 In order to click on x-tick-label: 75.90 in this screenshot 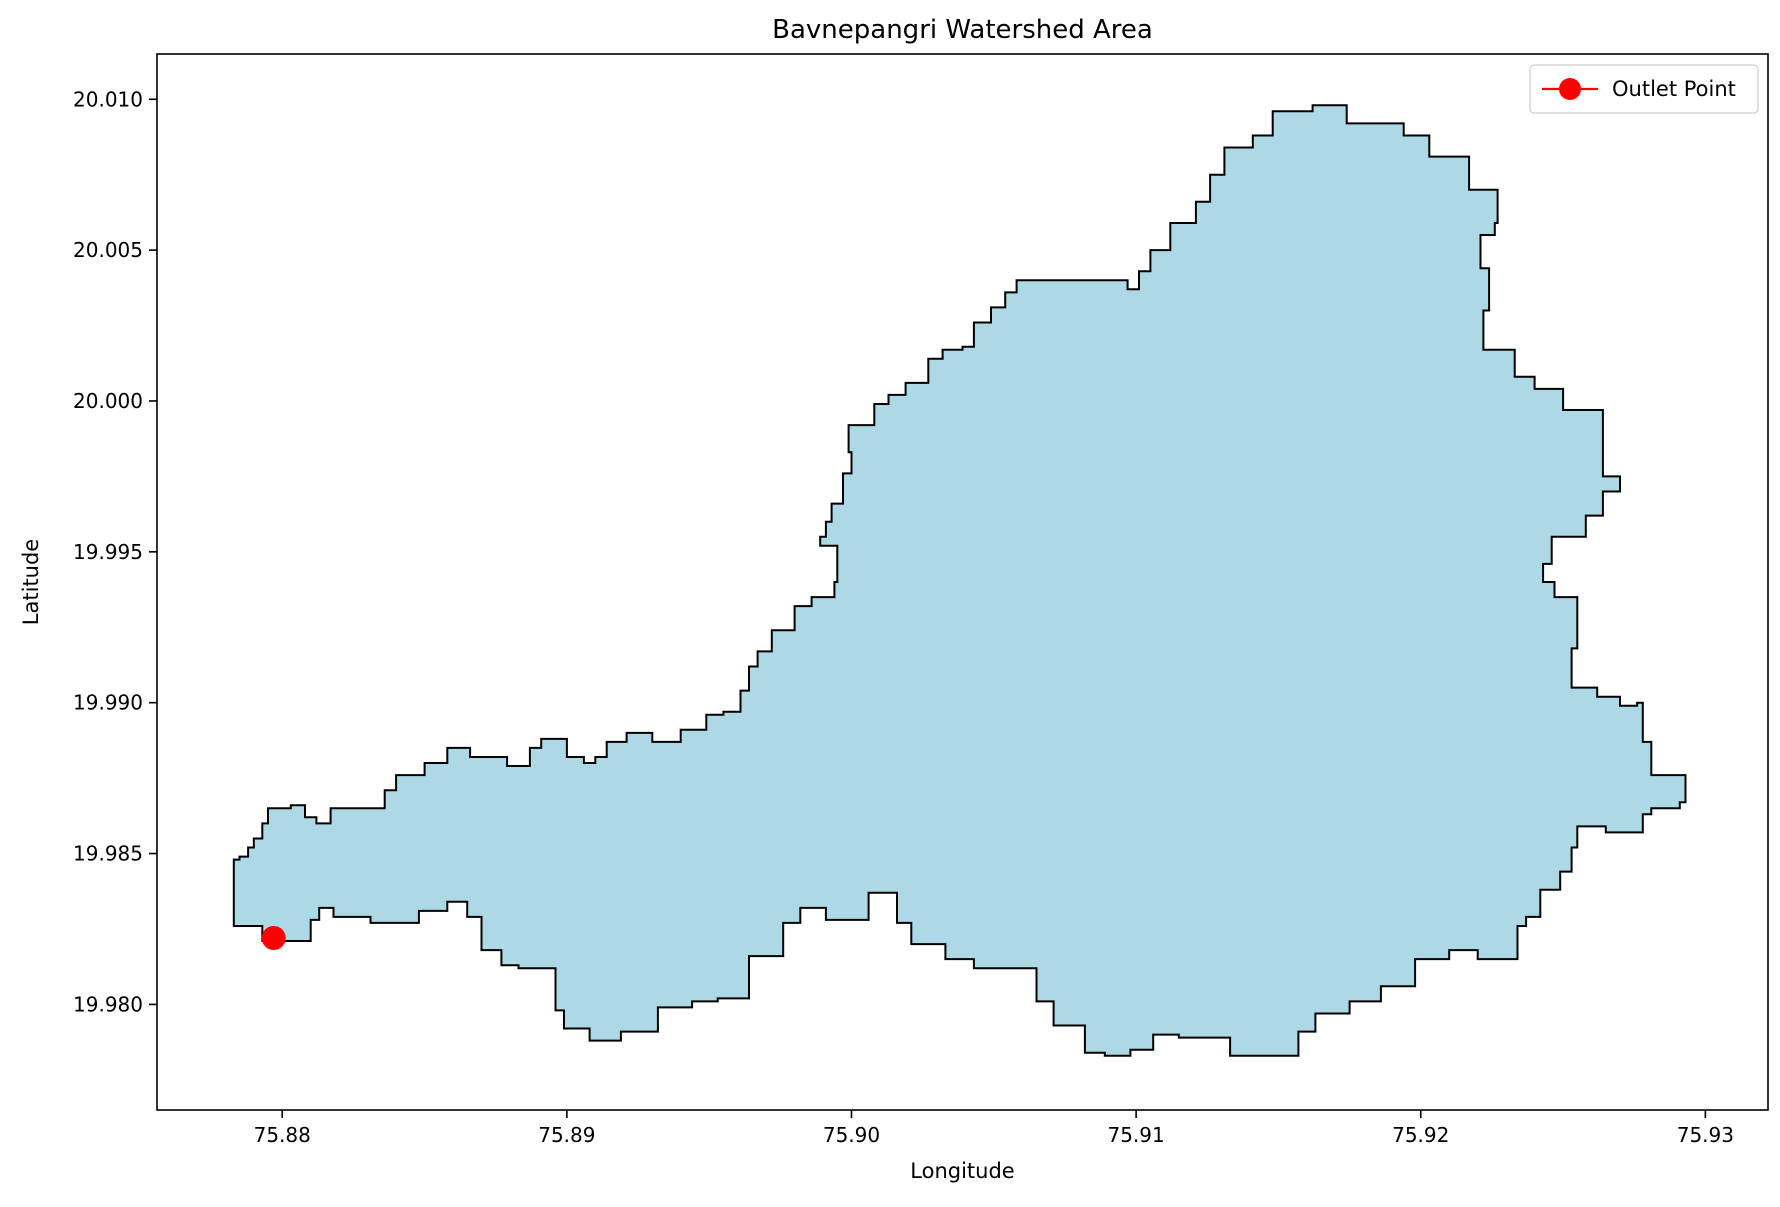, I will do `click(851, 1135)`.